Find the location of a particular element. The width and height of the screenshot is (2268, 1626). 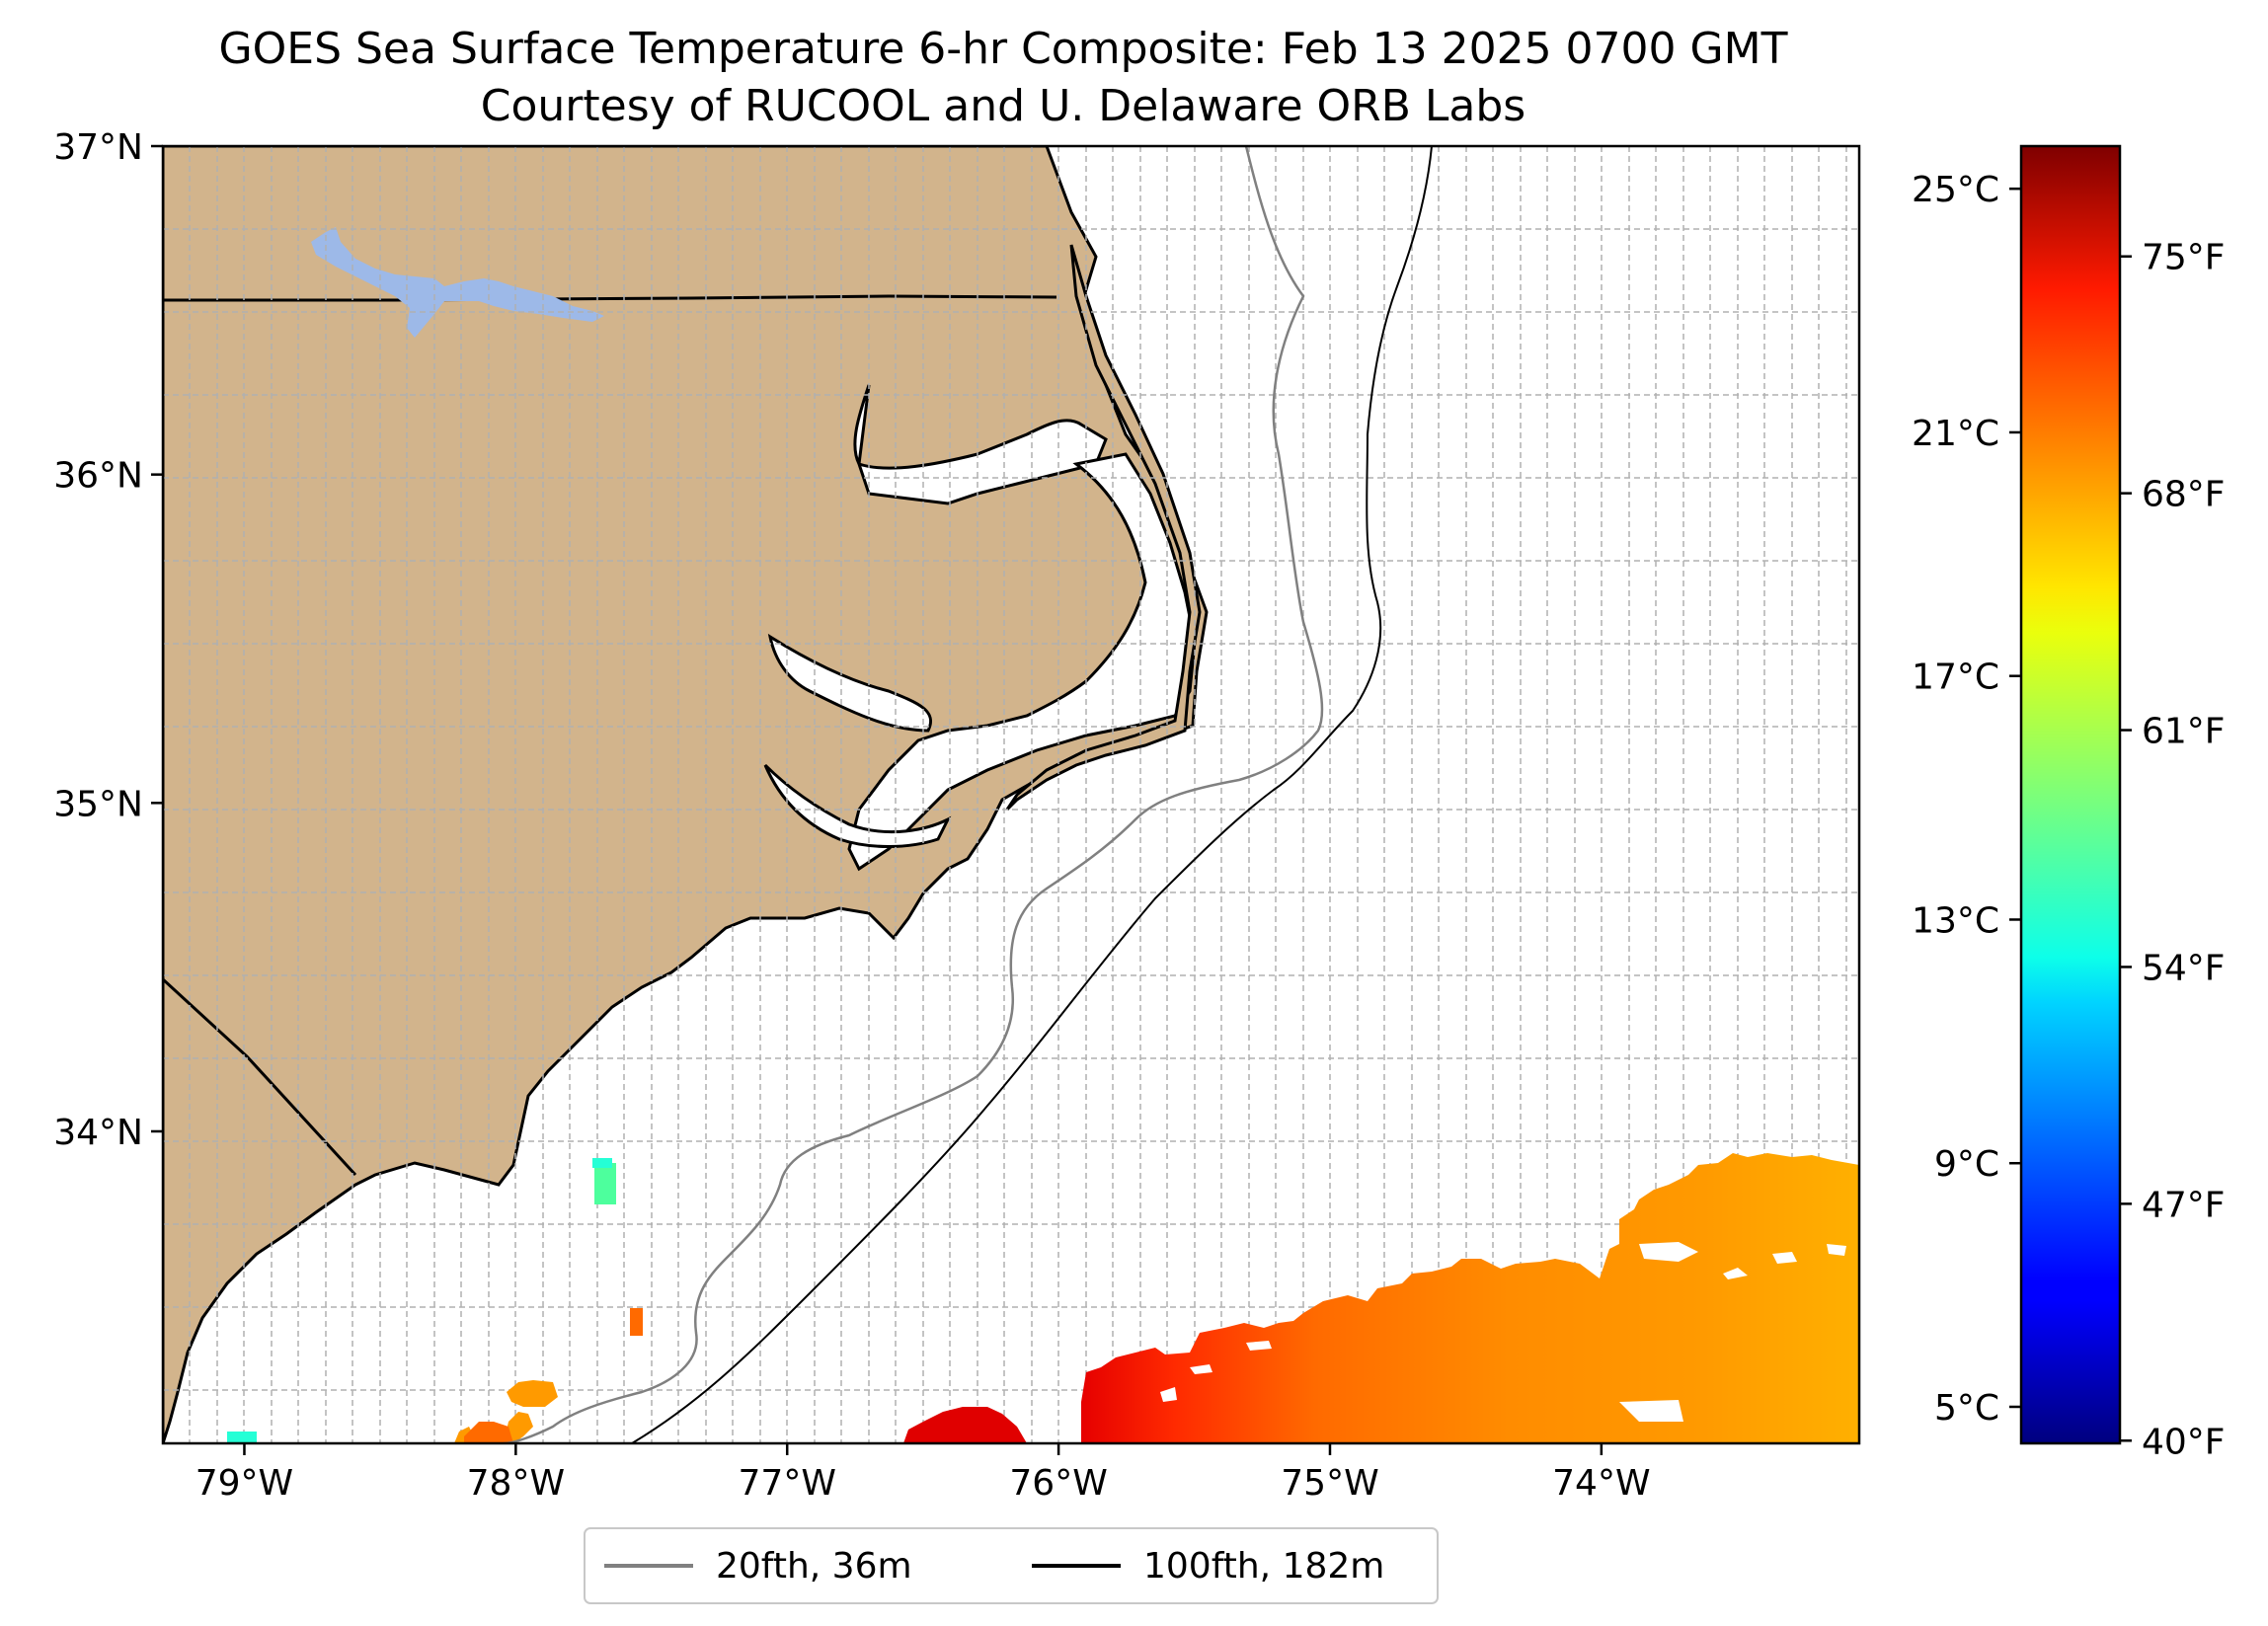

lat-tick-label: 34°N is located at coordinates (98, 1133).